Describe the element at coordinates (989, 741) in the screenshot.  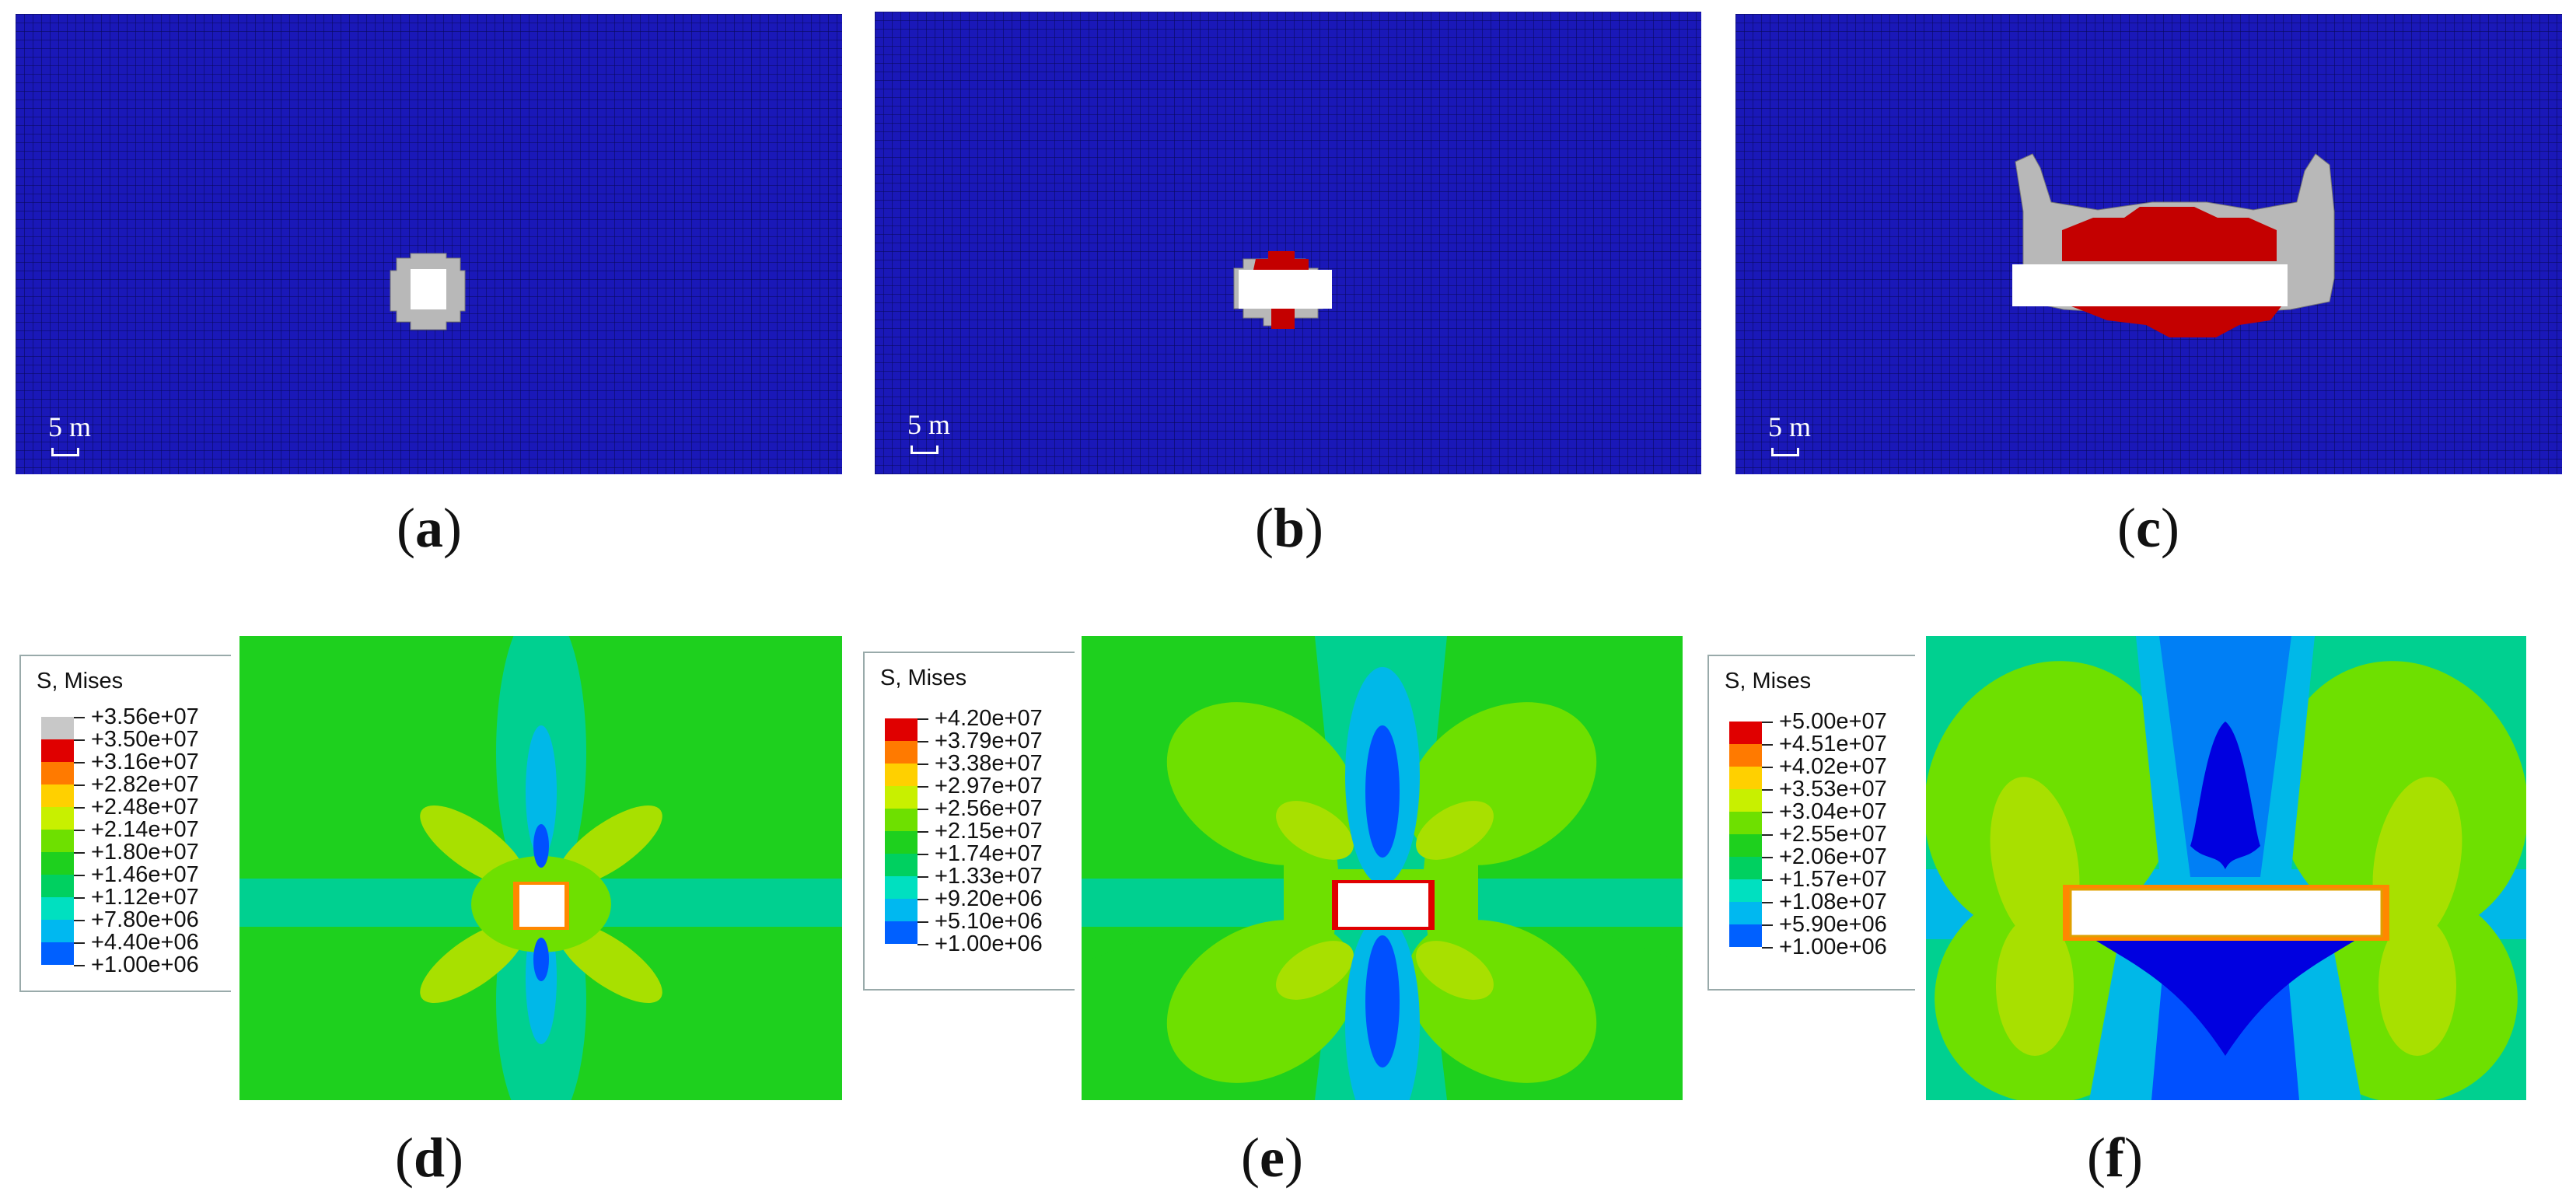
I see `legend-value: +3.79e+07` at that location.